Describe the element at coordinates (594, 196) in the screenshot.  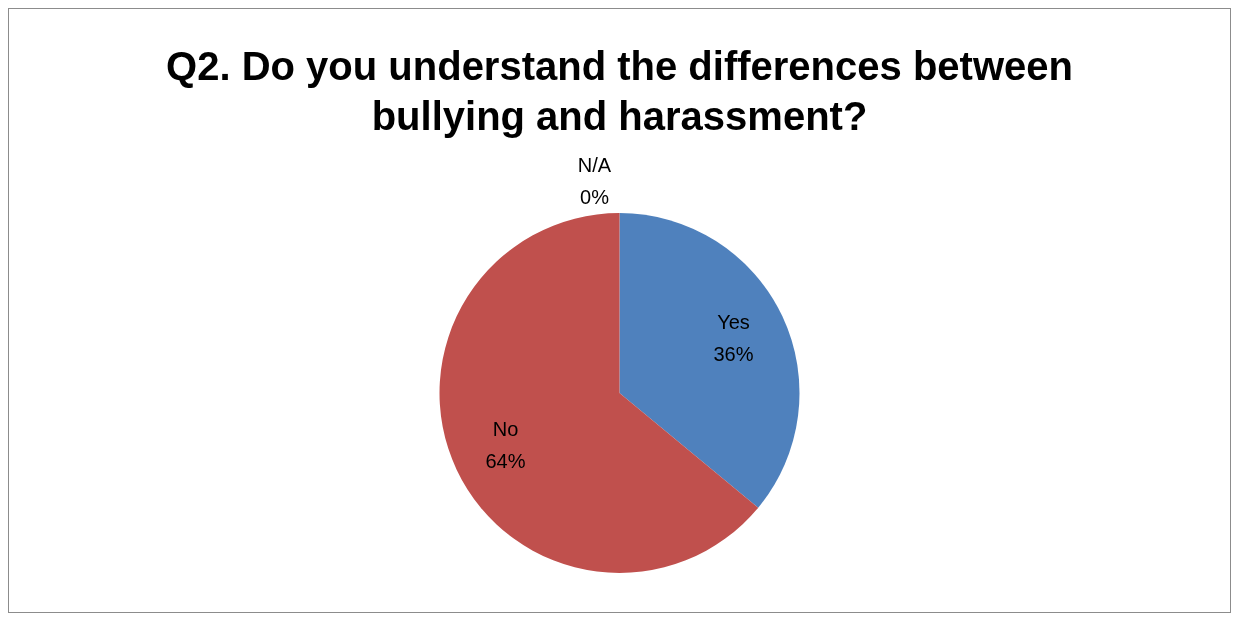
I see `text: 0%` at that location.